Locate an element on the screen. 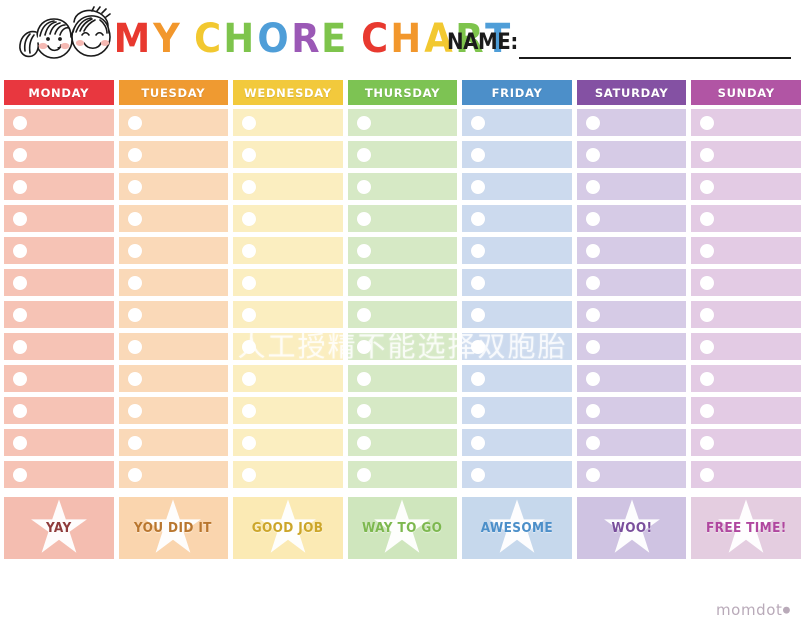 The height and width of the screenshot is (626, 805). reward-cell-thursday: WAY TO GO is located at coordinates (402, 528).